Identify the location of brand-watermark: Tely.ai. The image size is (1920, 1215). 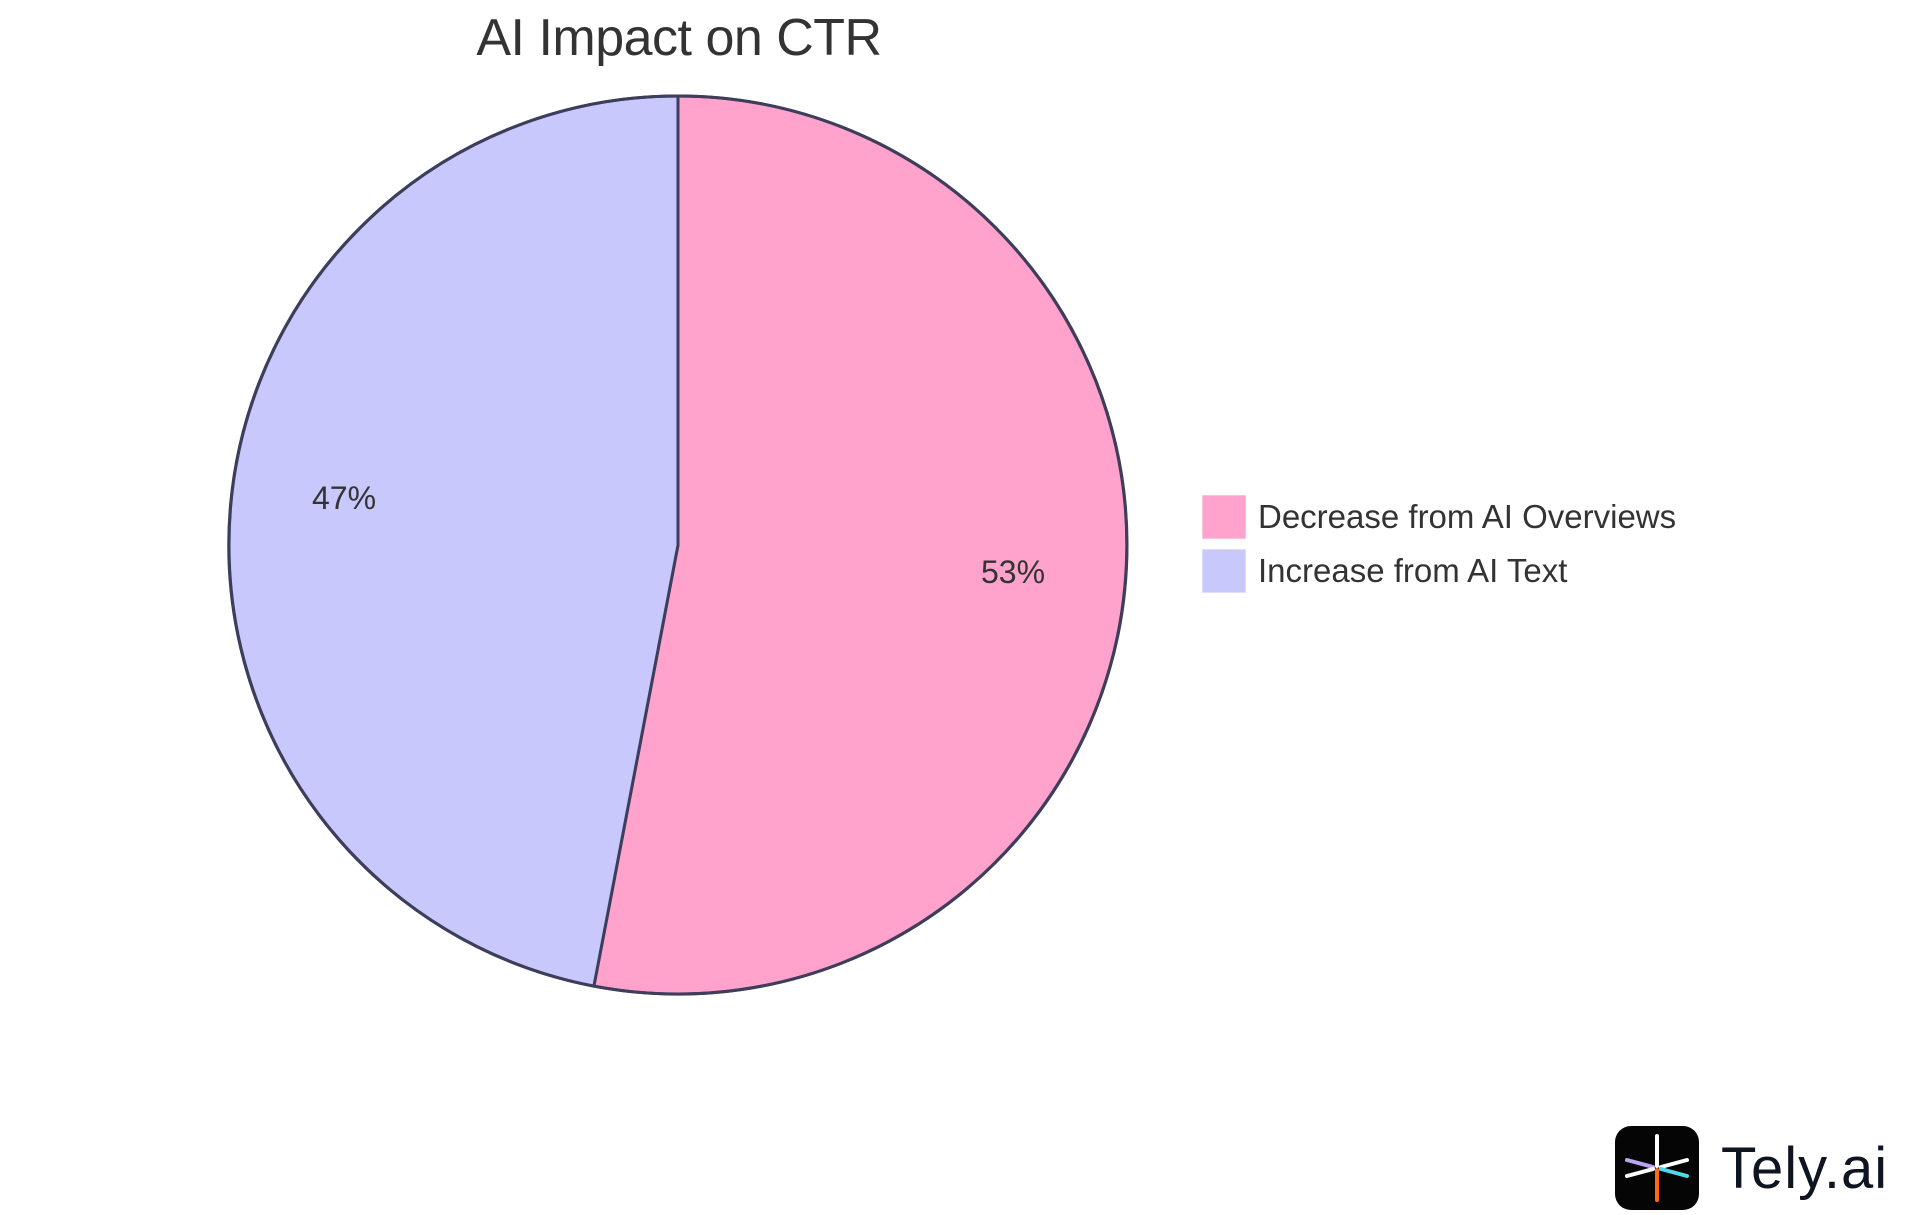
(1751, 1168).